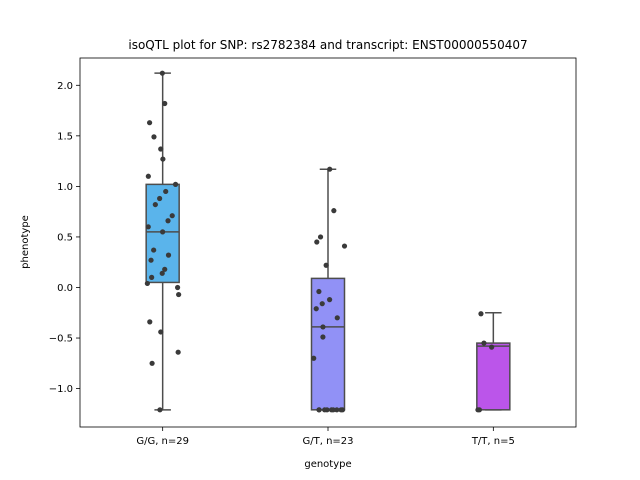  I want to click on y-axis: −1.0 −0.5 0.0 0.5 1.0 1.5 2.0, so click(64, 238).